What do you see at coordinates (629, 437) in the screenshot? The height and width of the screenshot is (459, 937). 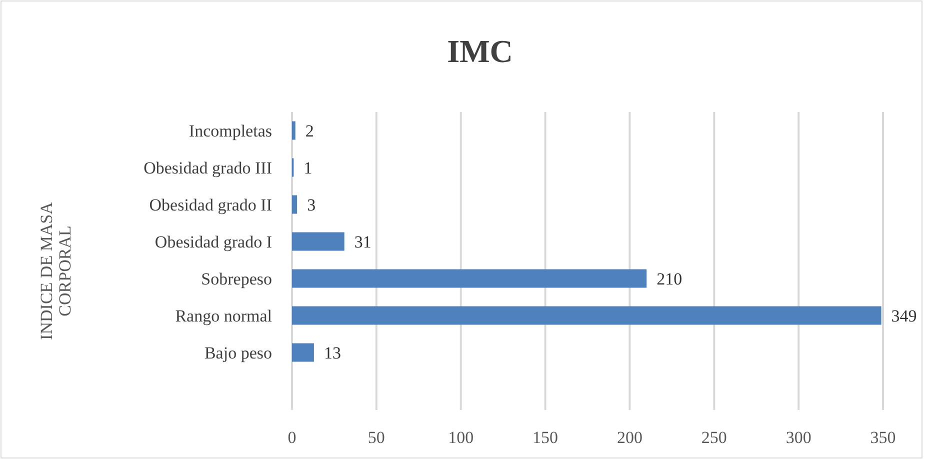 I see `x-tick-label: 200` at bounding box center [629, 437].